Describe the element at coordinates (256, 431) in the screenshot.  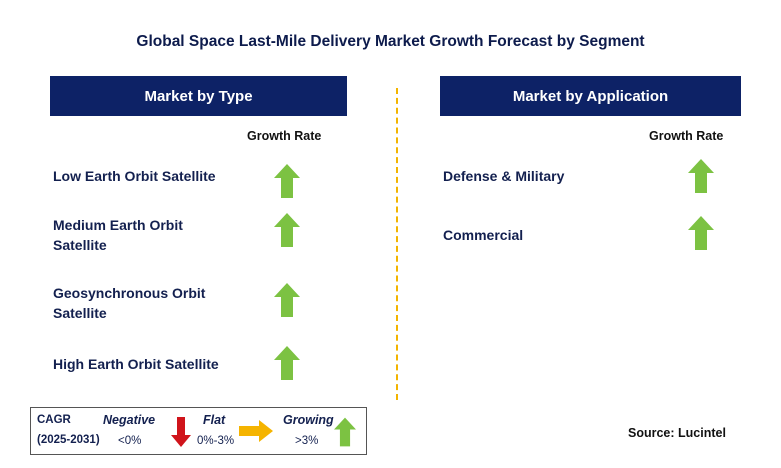
I see `right-arrow-icon` at that location.